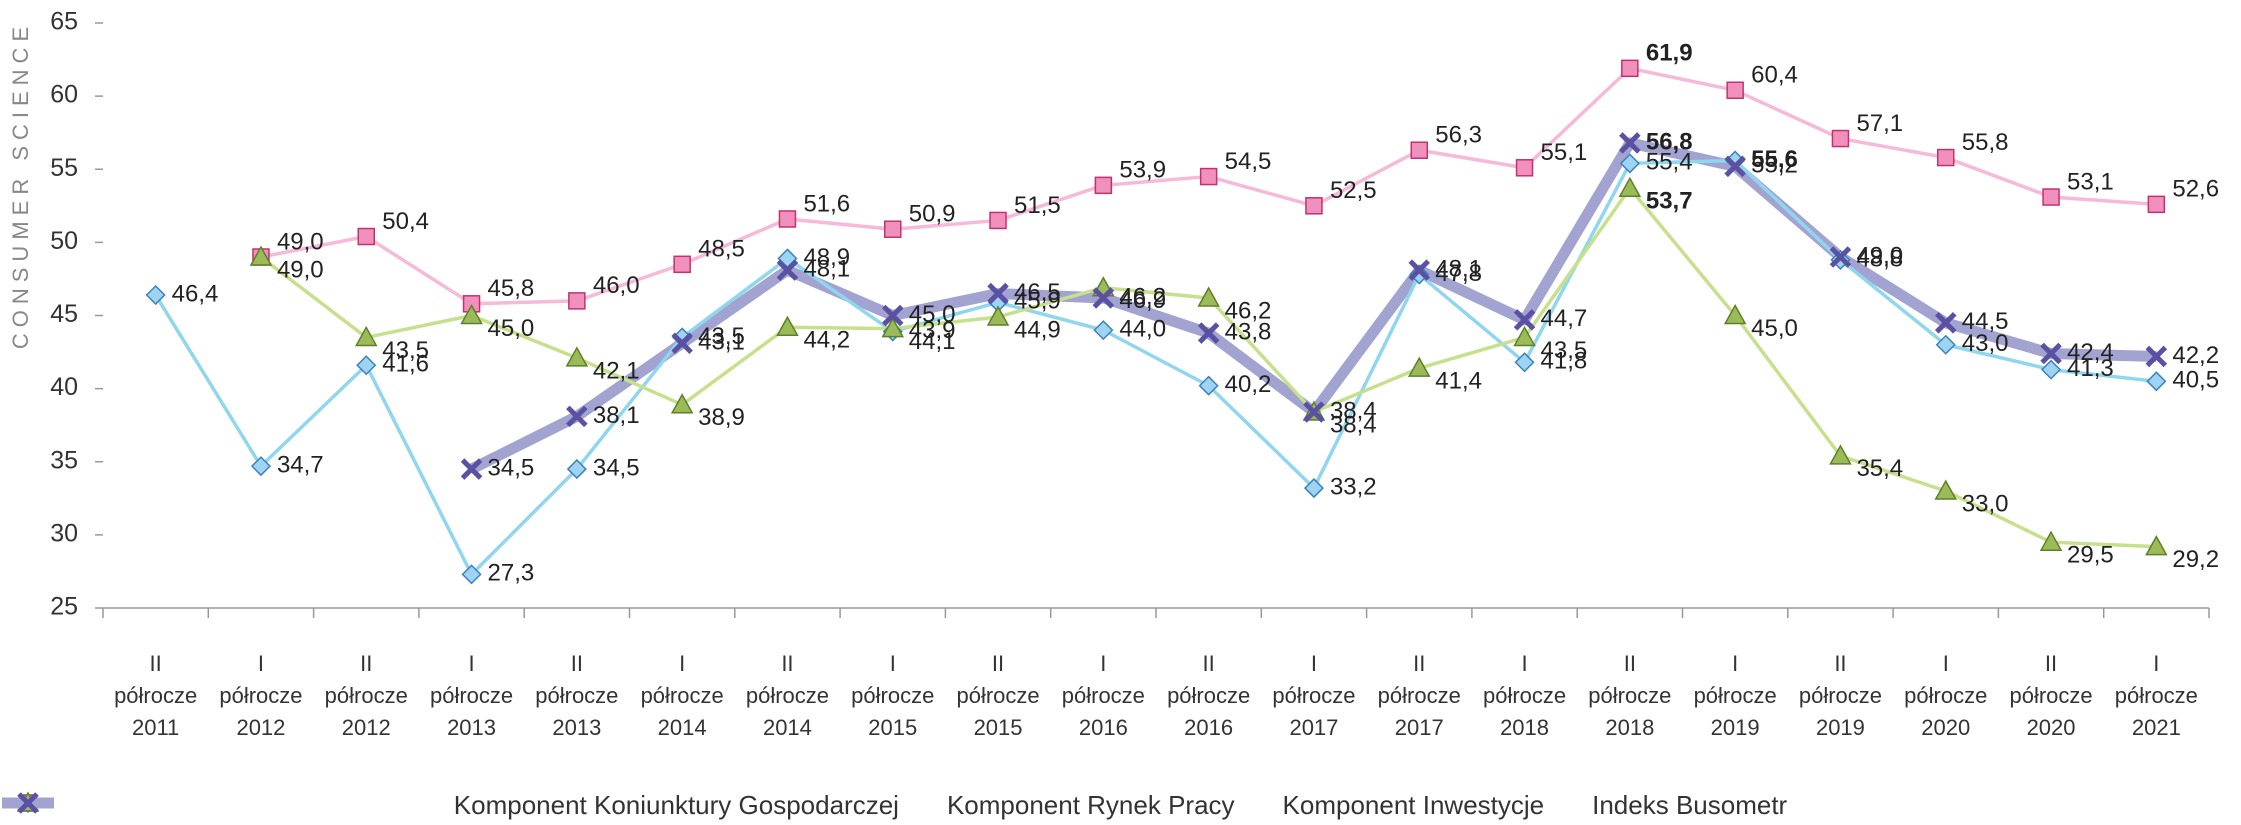  I want to click on x-tick-label: II półrocze 2020, so click(2051, 695).